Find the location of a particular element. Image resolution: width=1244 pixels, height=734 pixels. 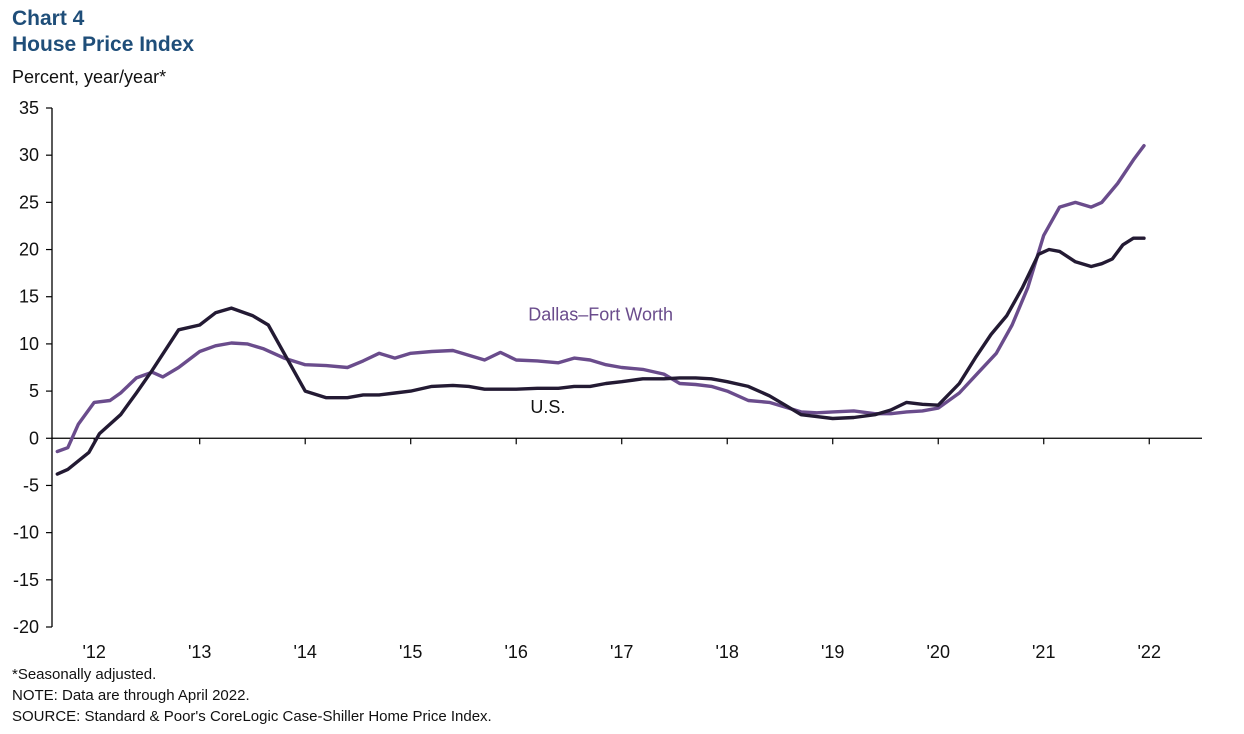

series-label-us: U.S. is located at coordinates (547, 407).